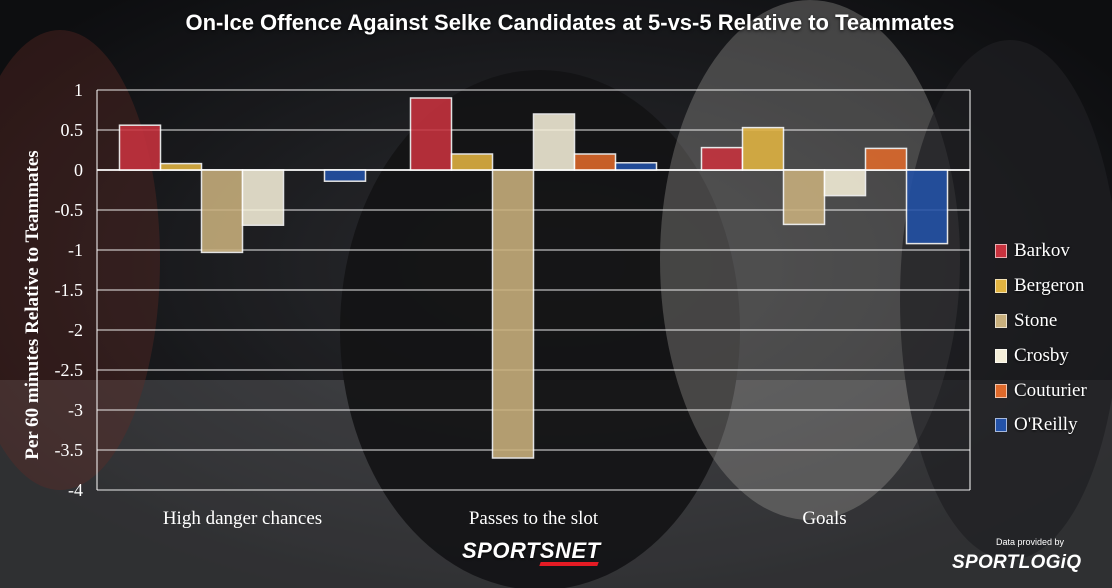 This screenshot has height=588, width=1112. Describe the element at coordinates (569, 564) in the screenshot. I see `sportsnet-logo-underline` at that location.